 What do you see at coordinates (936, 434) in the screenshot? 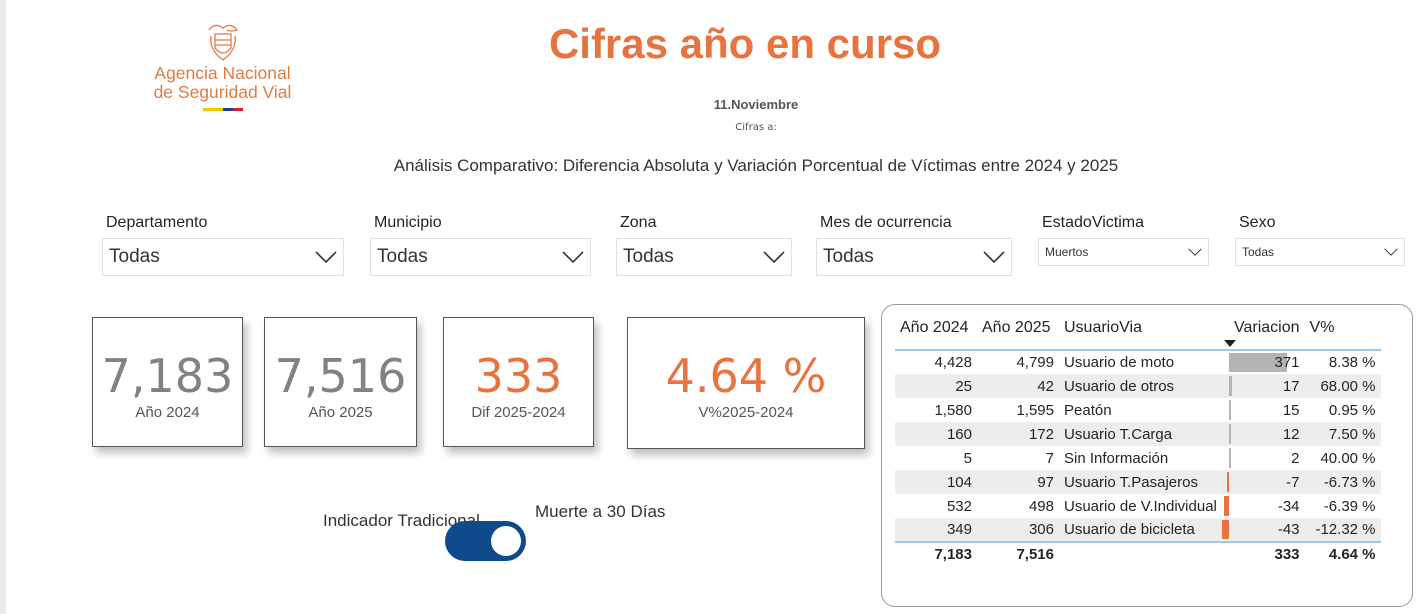
I see `cell-2024: 160` at bounding box center [936, 434].